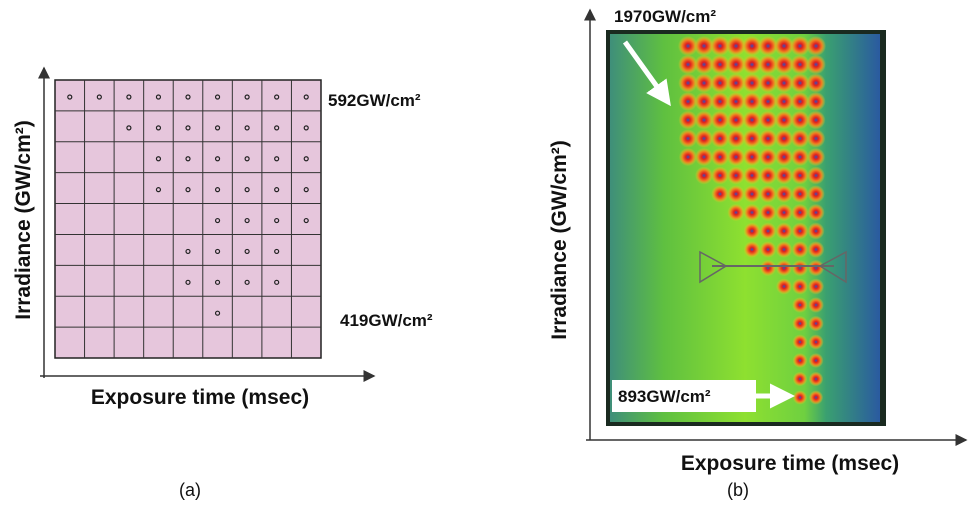  What do you see at coordinates (374, 100) in the screenshot?
I see `annotation: 592GW/cm²` at bounding box center [374, 100].